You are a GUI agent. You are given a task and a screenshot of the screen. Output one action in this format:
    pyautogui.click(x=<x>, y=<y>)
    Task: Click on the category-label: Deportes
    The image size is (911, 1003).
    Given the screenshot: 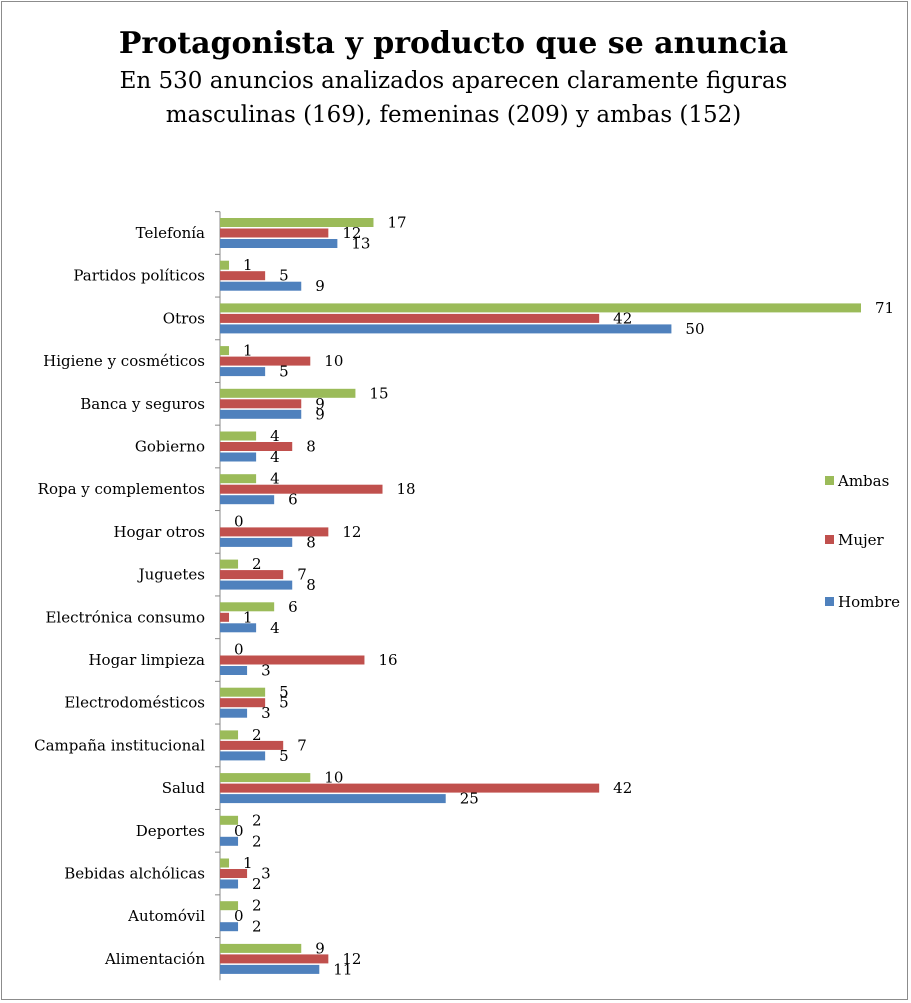 What is the action you would take?
    pyautogui.click(x=170, y=831)
    